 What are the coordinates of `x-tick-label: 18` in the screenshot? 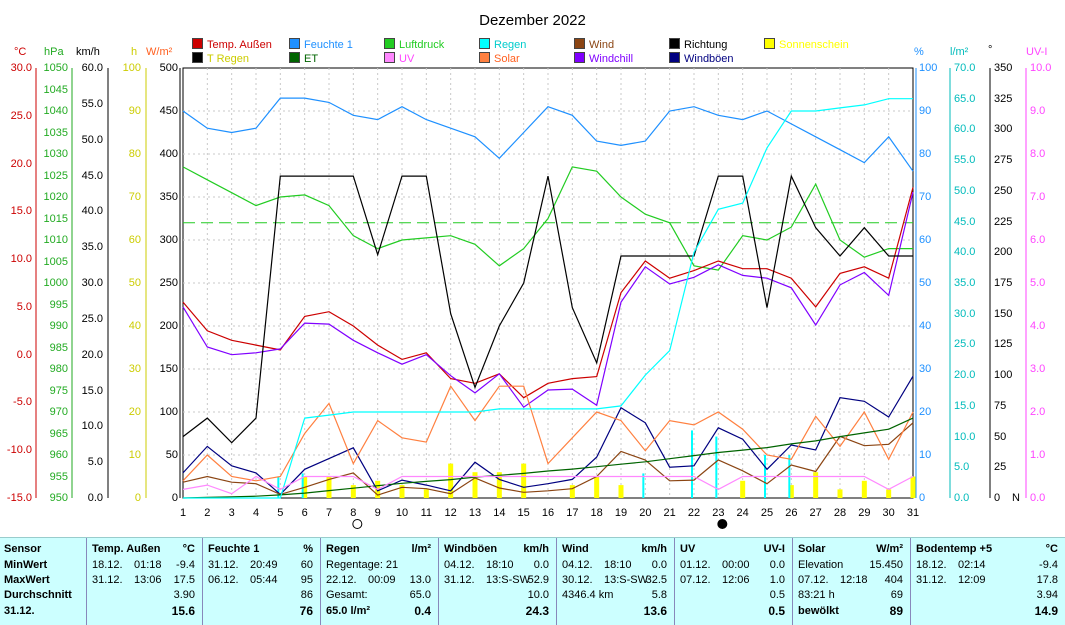 It's located at (597, 513).